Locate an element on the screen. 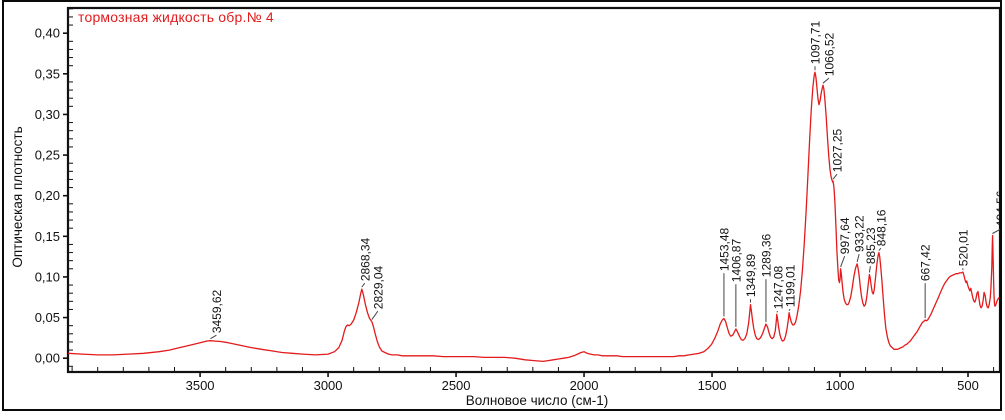  peak-annotation: 3459,62 is located at coordinates (217, 314).